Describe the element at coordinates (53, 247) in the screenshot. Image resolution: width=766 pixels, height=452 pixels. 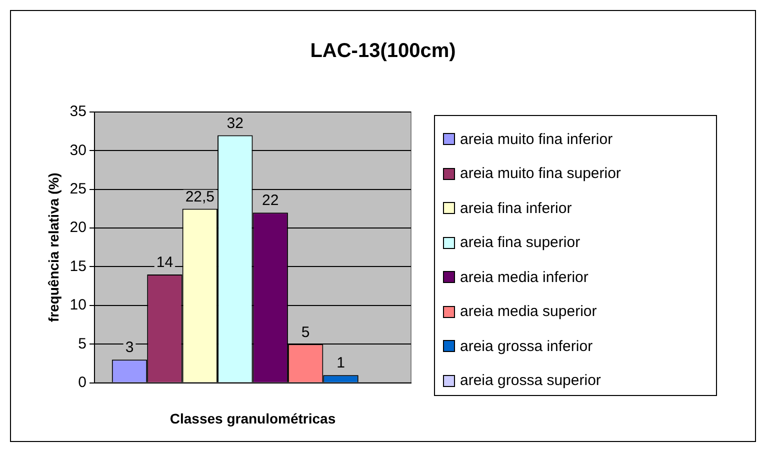
I see `y-axis-title: frequência relativa (%)` at that location.